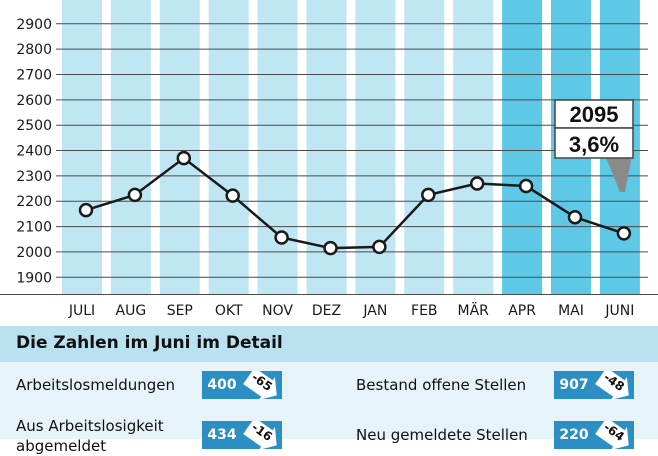 The height and width of the screenshot is (456, 658). I want to click on x-tick-label: FEB, so click(424, 311).